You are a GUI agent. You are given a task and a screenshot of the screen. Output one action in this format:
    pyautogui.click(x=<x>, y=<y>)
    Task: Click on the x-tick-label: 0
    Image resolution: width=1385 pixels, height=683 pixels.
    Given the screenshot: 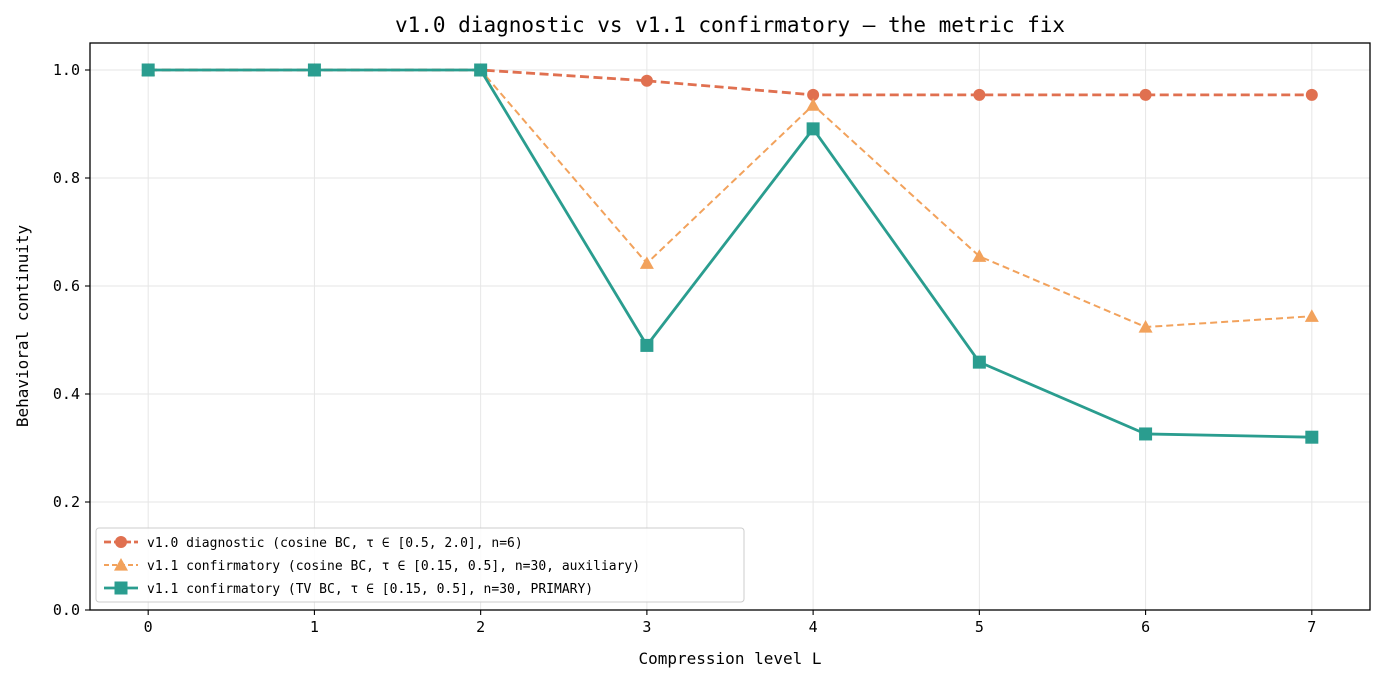 What is the action you would take?
    pyautogui.click(x=148, y=627)
    